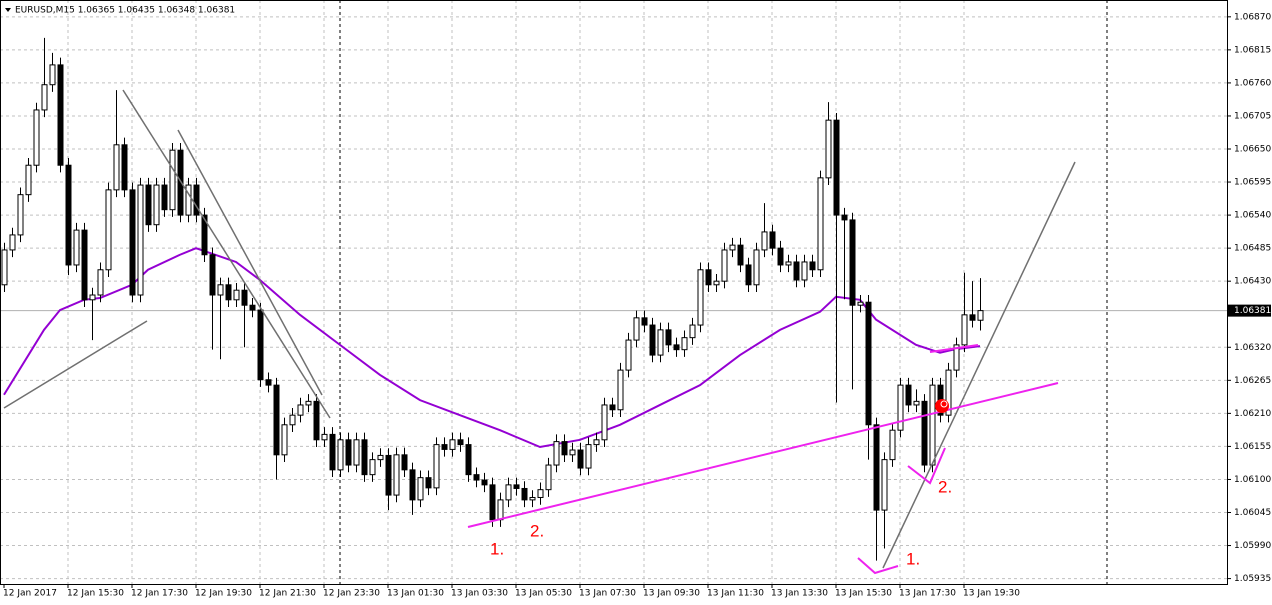 The height and width of the screenshot is (605, 1272). I want to click on x-tick-label: 12 Jan 15:30, so click(95, 594).